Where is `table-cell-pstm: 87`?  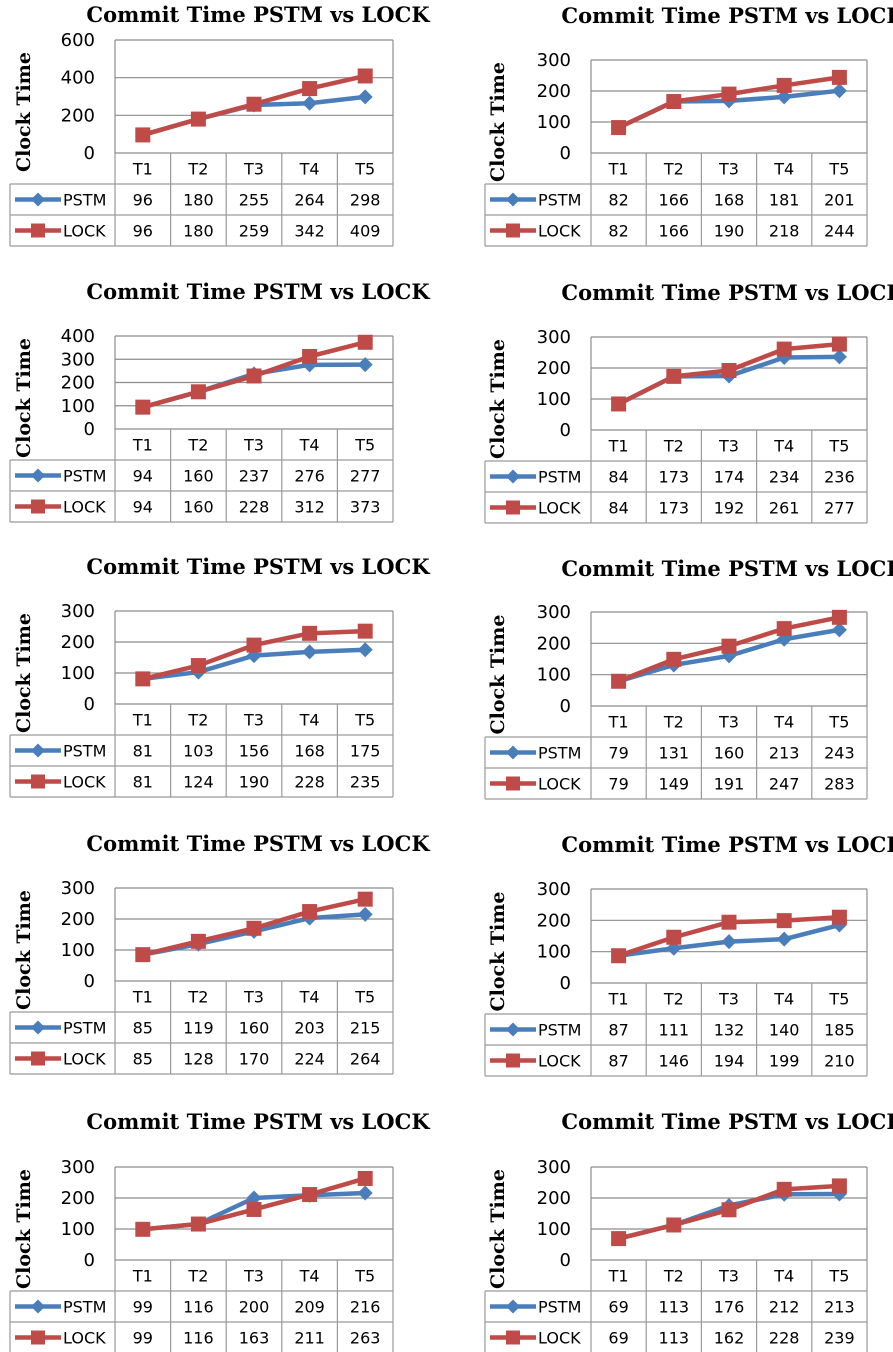
table-cell-pstm: 87 is located at coordinates (618, 1030).